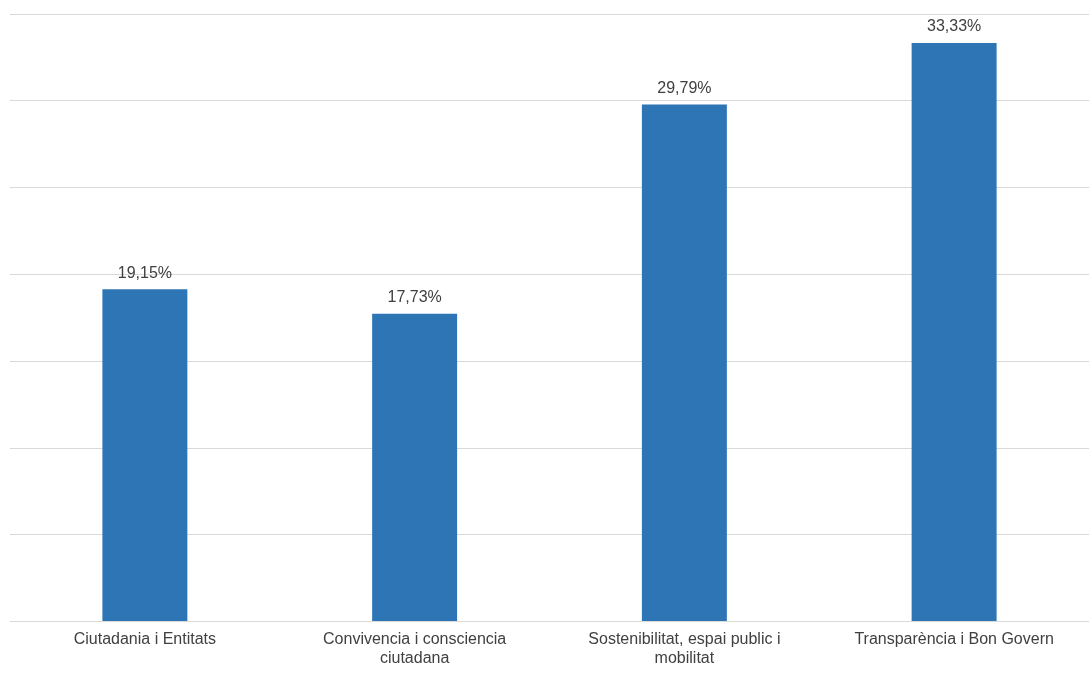 The height and width of the screenshot is (680, 1089). What do you see at coordinates (415, 647) in the screenshot?
I see `x-tick-label: Convivencia i consciencia ciutadana` at bounding box center [415, 647].